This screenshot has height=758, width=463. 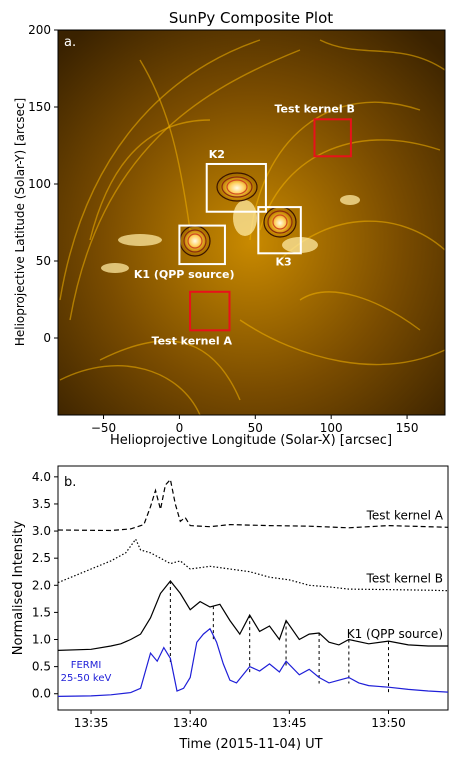 I want to click on fermi-label-line2: 25-50 keV, so click(x=86, y=678).